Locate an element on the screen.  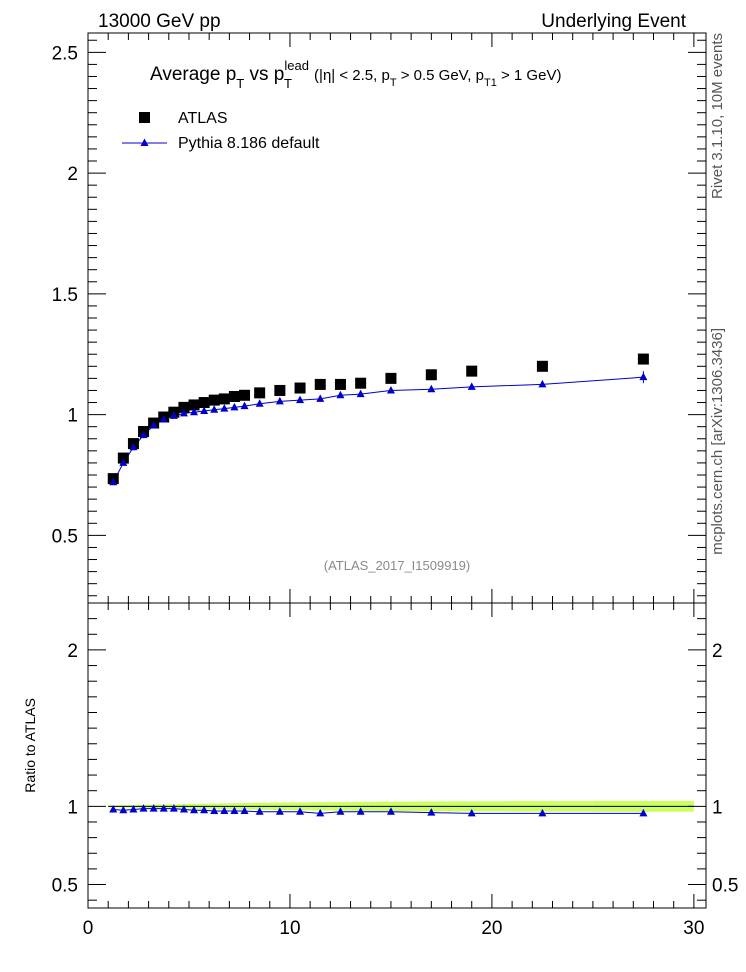
ratio-y-tick-label-right: 1 is located at coordinates (717, 807).